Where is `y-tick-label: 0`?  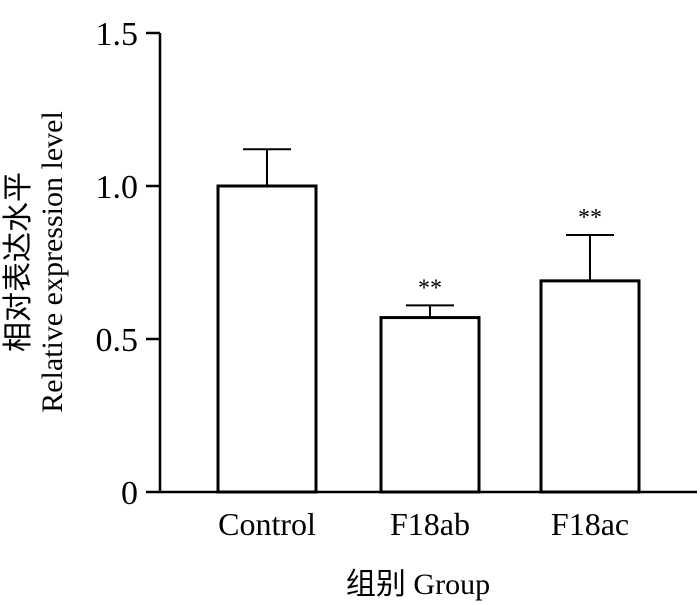
y-tick-label: 0 is located at coordinates (129, 493).